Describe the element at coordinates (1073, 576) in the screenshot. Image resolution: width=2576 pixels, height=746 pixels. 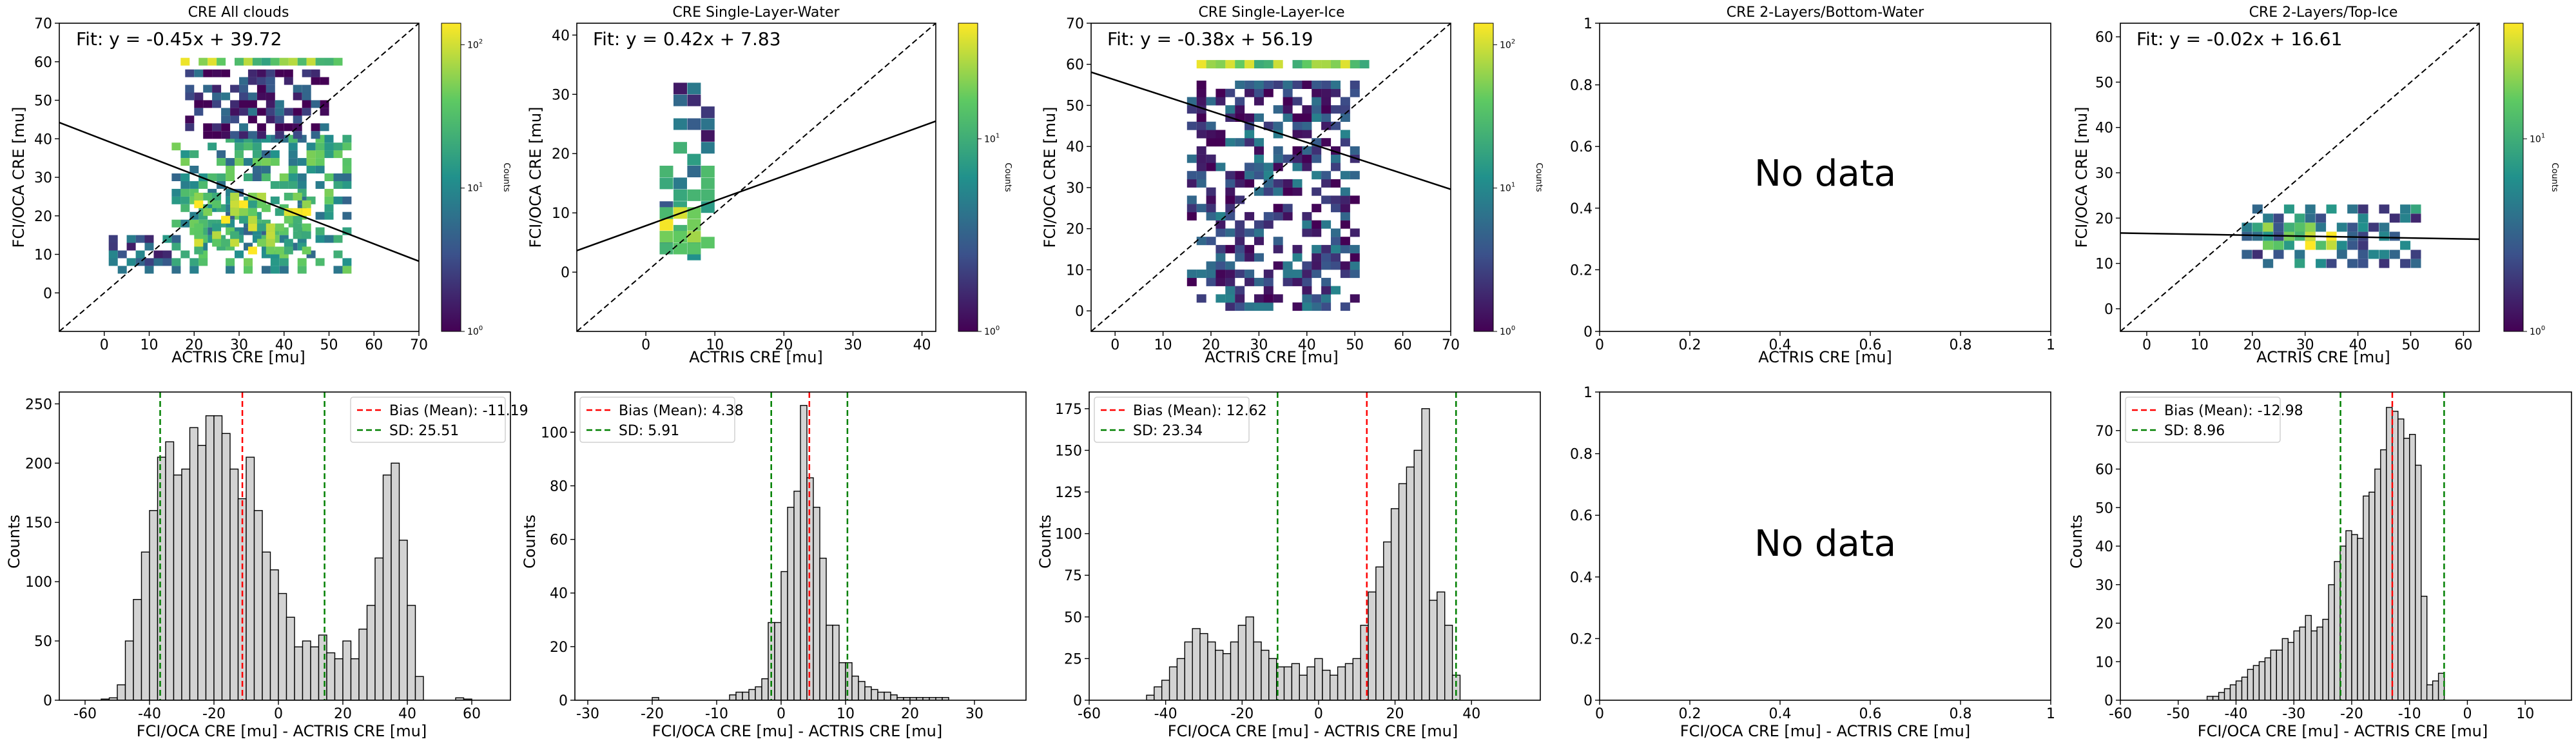
I see `y-tick-label: 75` at that location.